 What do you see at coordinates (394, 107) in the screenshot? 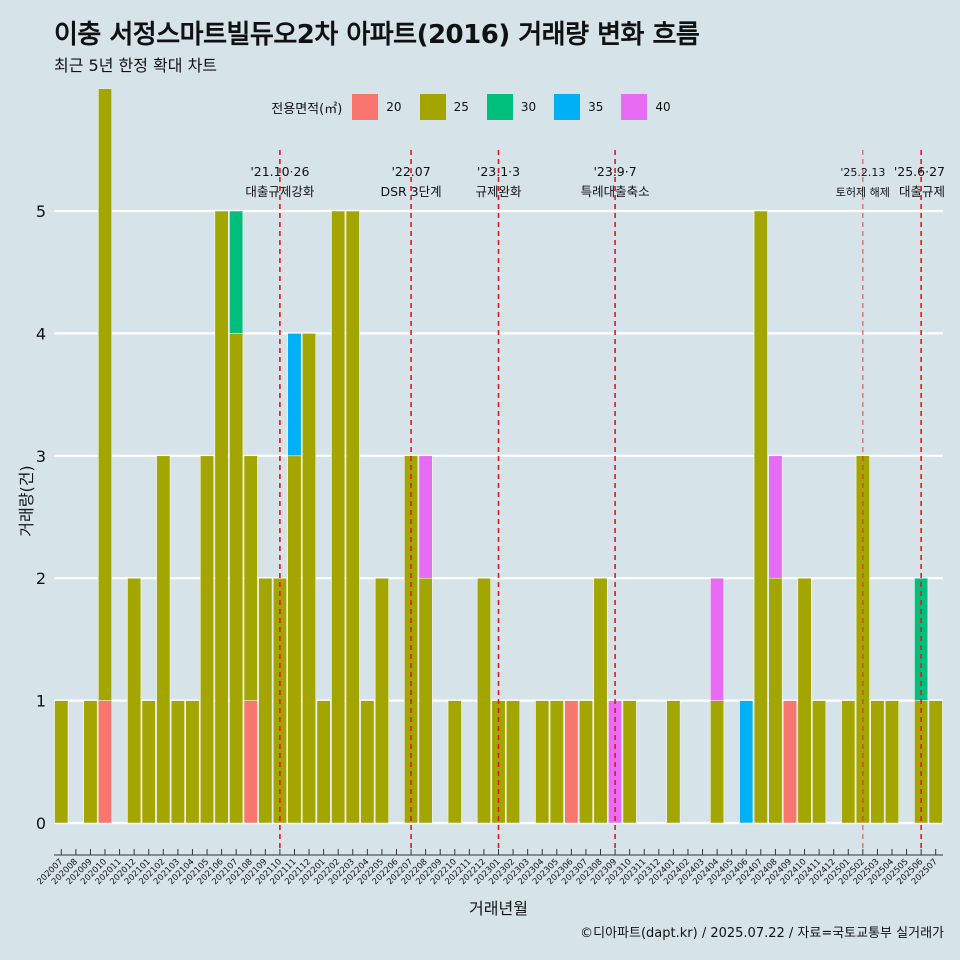
I see `legend-label: 20` at bounding box center [394, 107].